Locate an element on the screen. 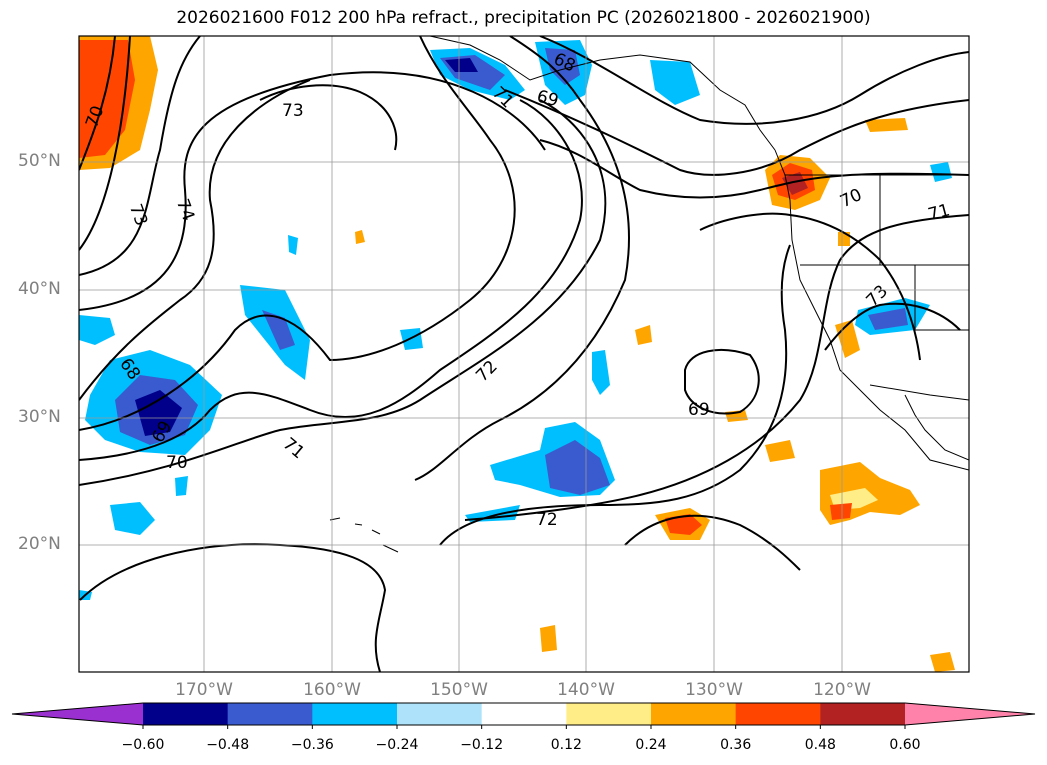 The height and width of the screenshot is (765, 1047). coastline-baja is located at coordinates (936, 427).